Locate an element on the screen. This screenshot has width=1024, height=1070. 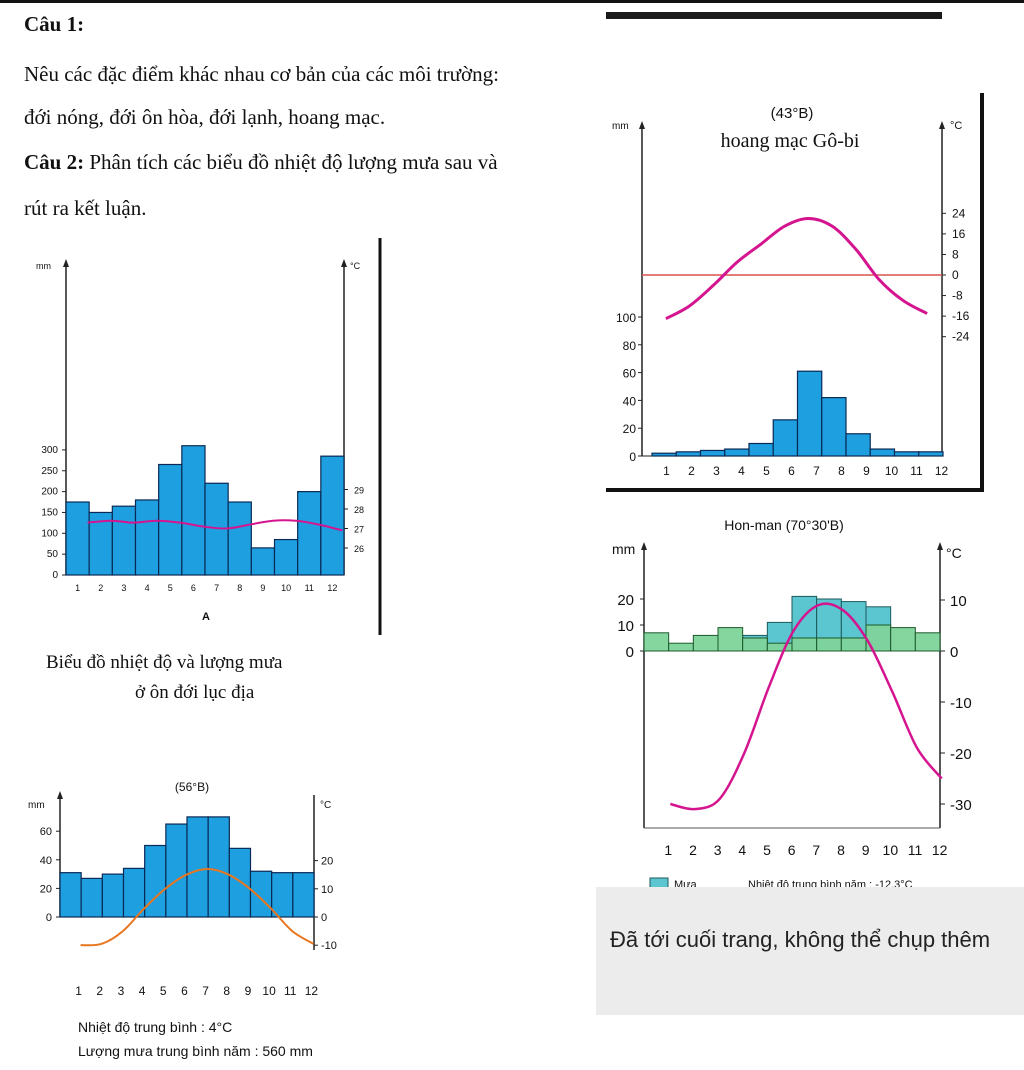
chart-title: (56°B) is located at coordinates (192, 787).